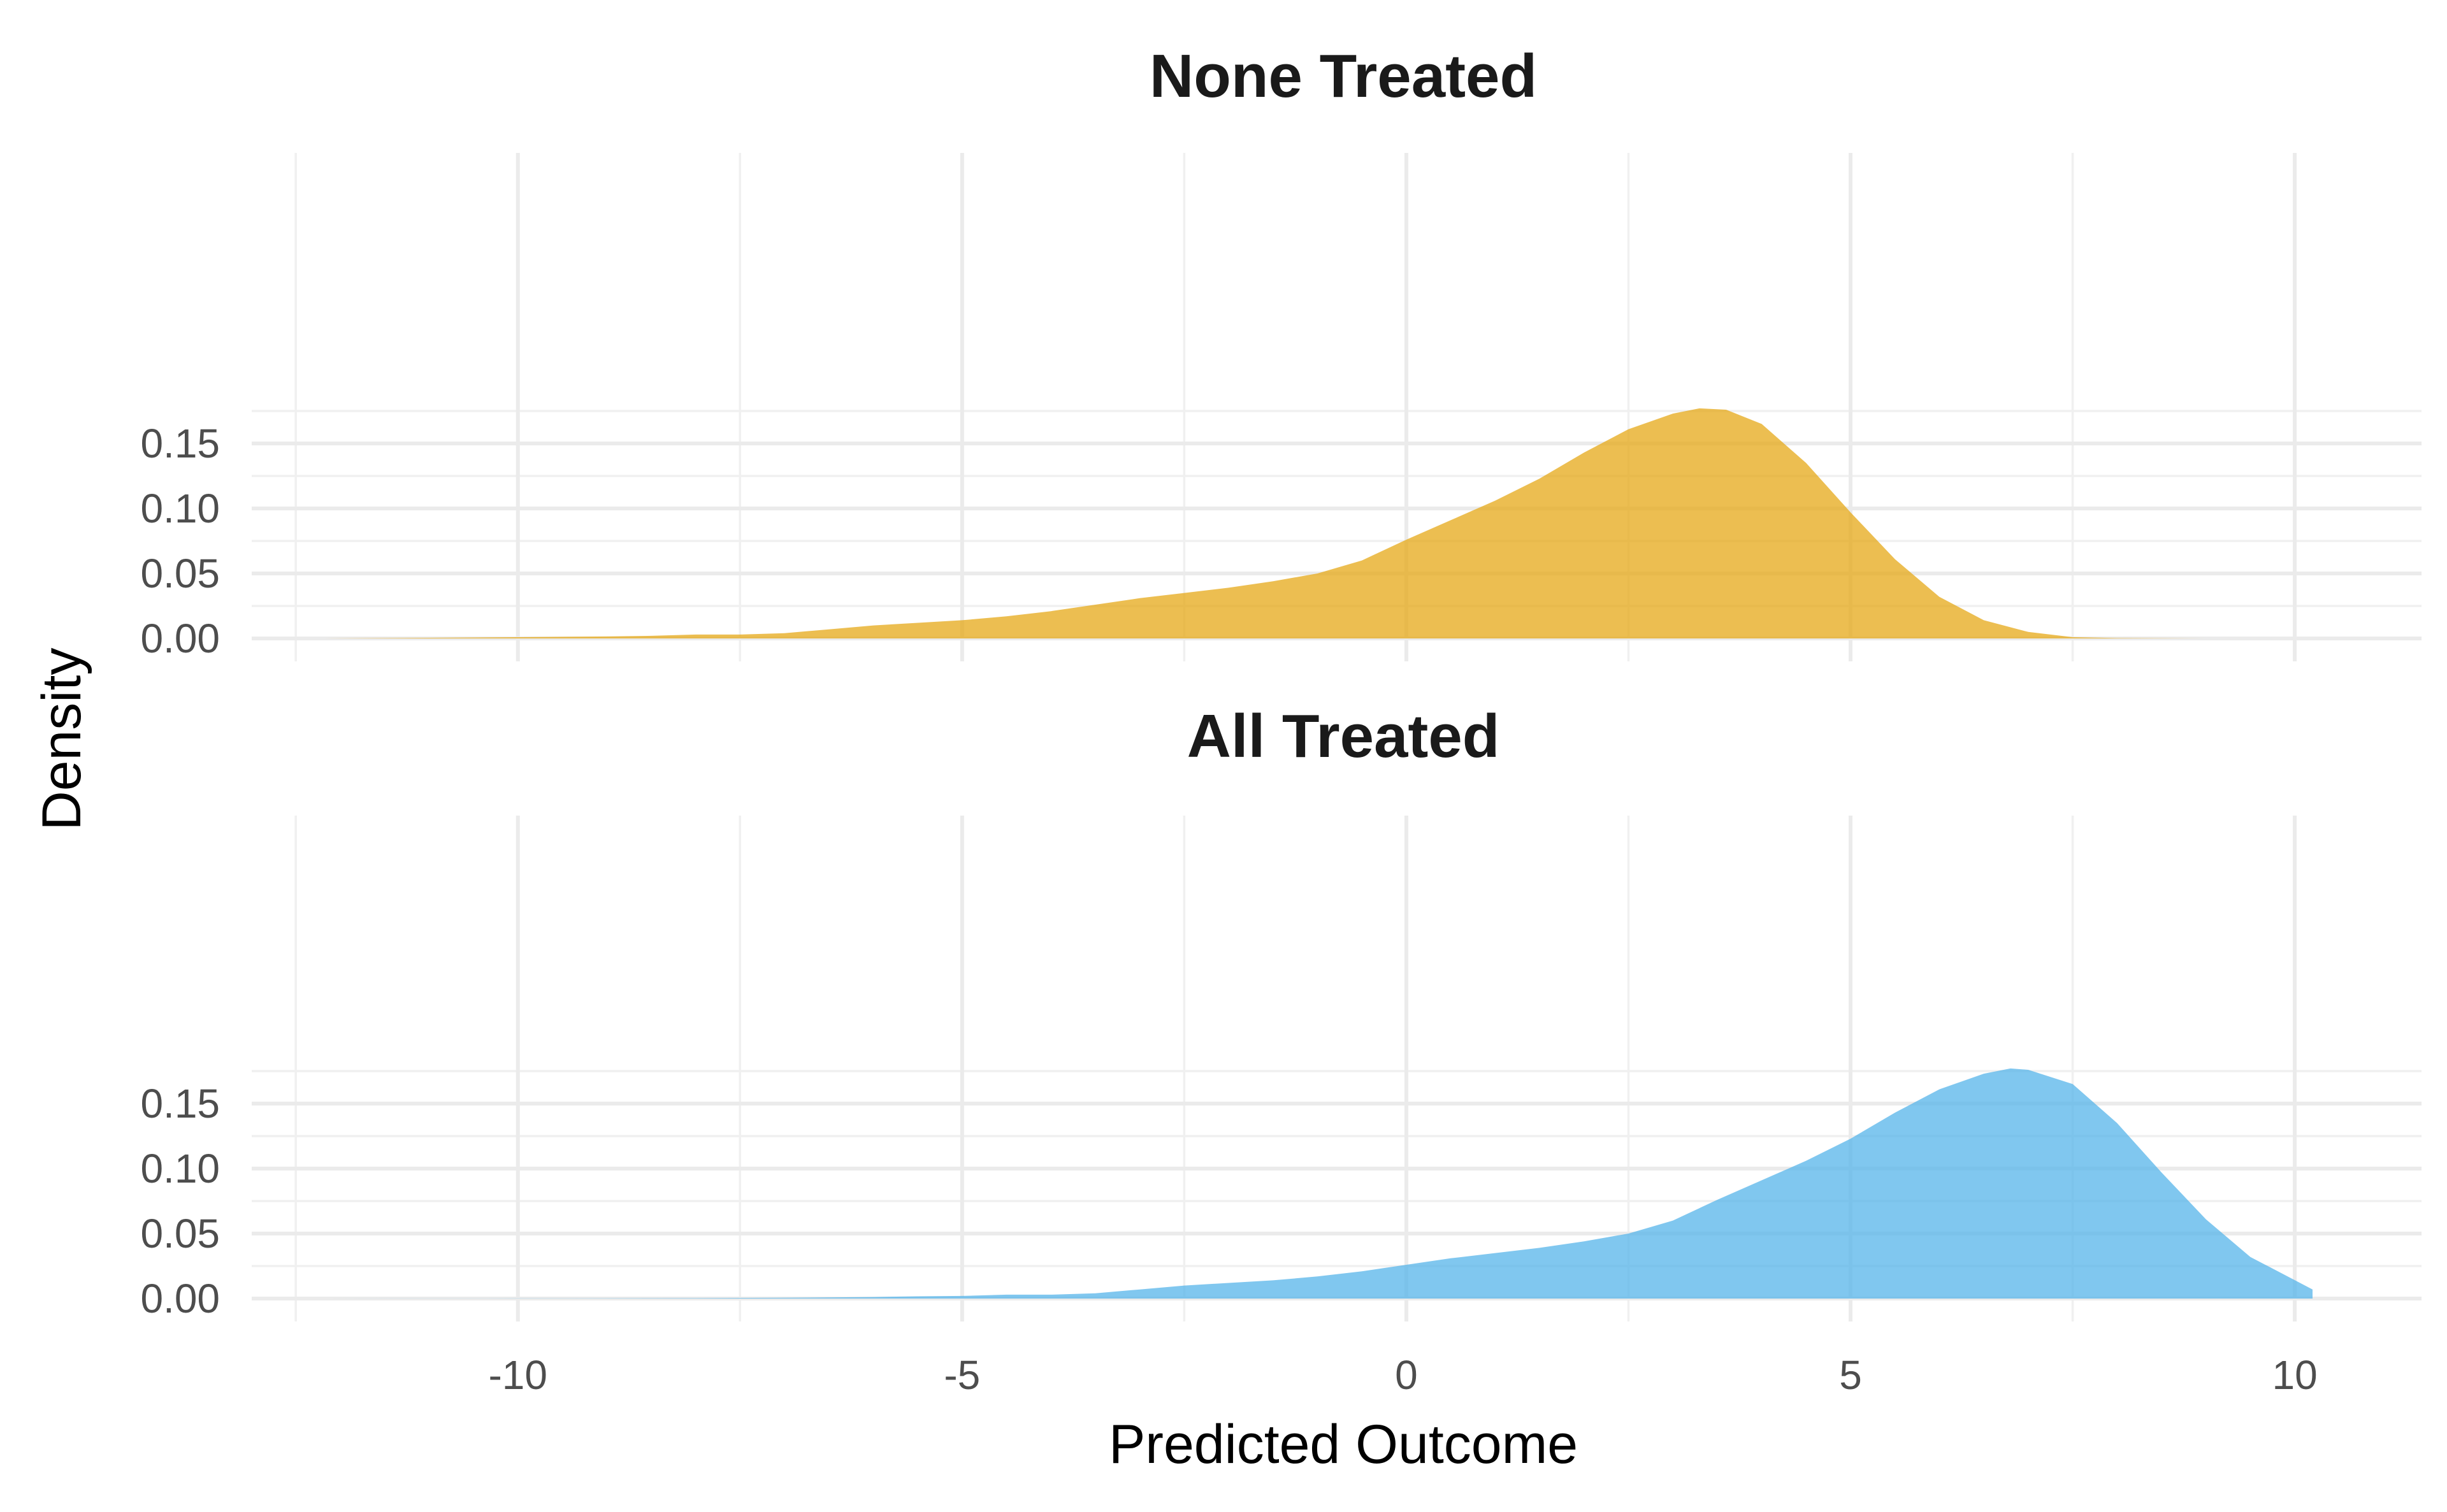 The height and width of the screenshot is (1512, 2447). What do you see at coordinates (1343, 76) in the screenshot?
I see `panel-title: None Treated` at bounding box center [1343, 76].